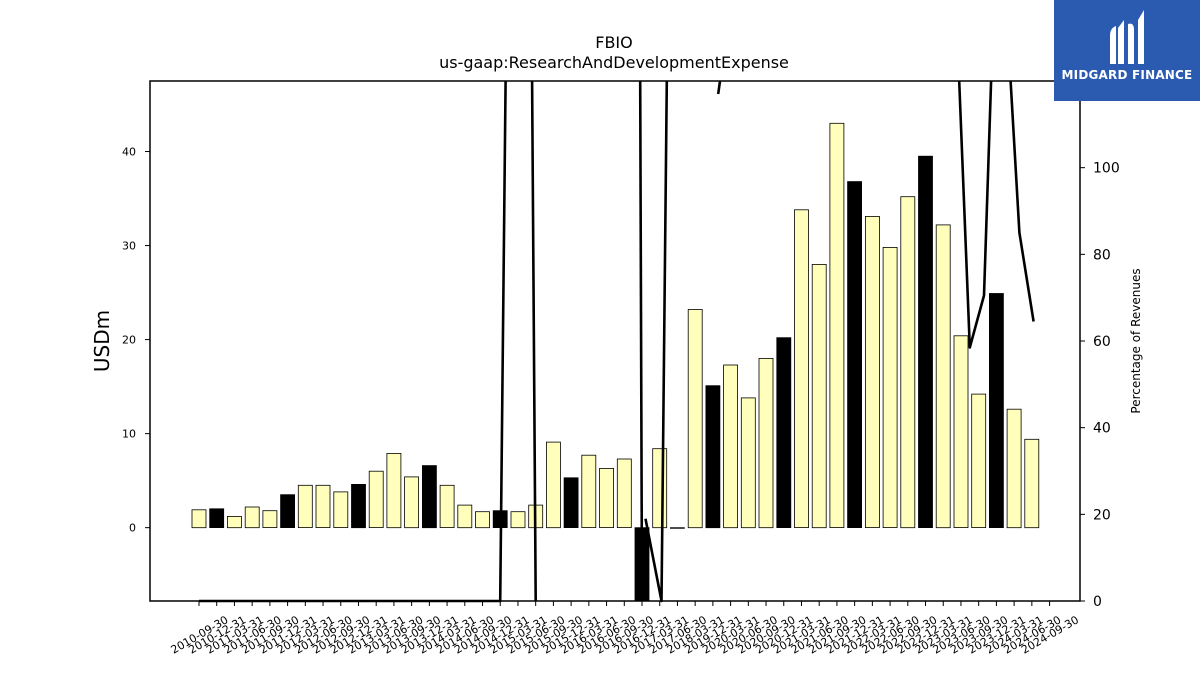 The height and width of the screenshot is (675, 1200). Describe the element at coordinates (1102, 255) in the screenshot. I see `y2-tick-label: 80` at that location.